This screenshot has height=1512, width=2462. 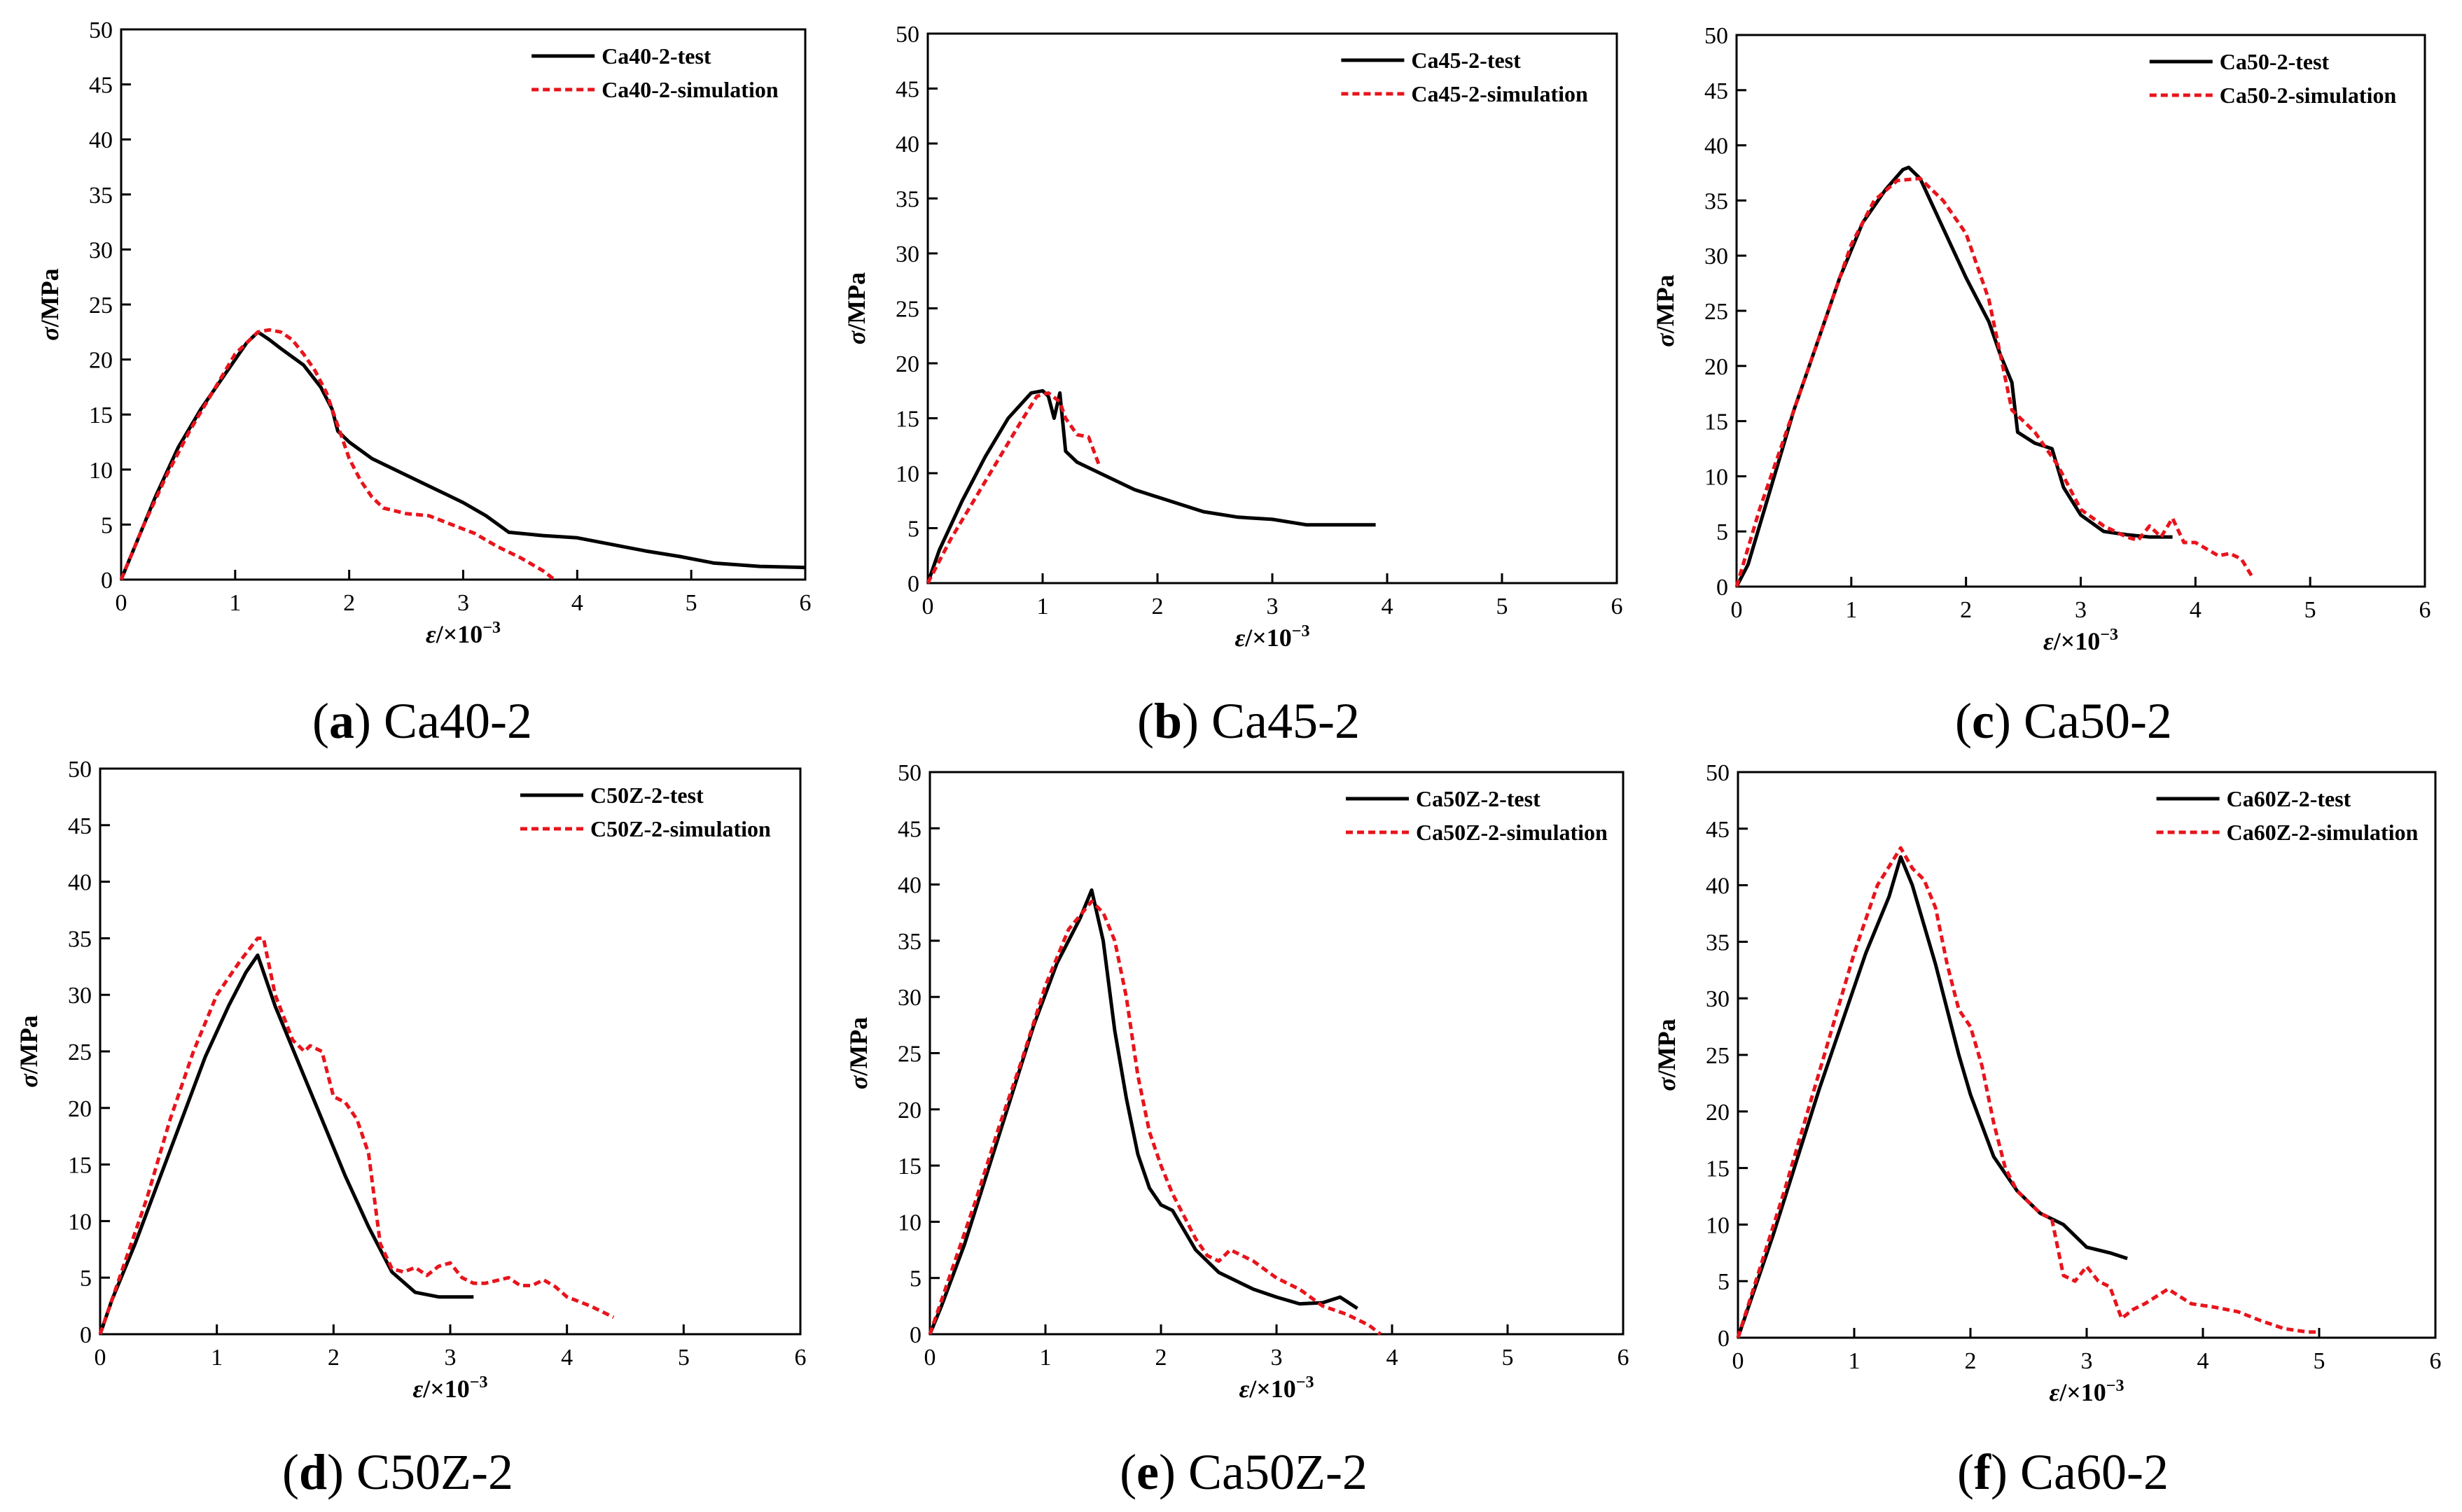 What do you see at coordinates (681, 828) in the screenshot?
I see `legend-label: C50Z-2-simulation` at bounding box center [681, 828].